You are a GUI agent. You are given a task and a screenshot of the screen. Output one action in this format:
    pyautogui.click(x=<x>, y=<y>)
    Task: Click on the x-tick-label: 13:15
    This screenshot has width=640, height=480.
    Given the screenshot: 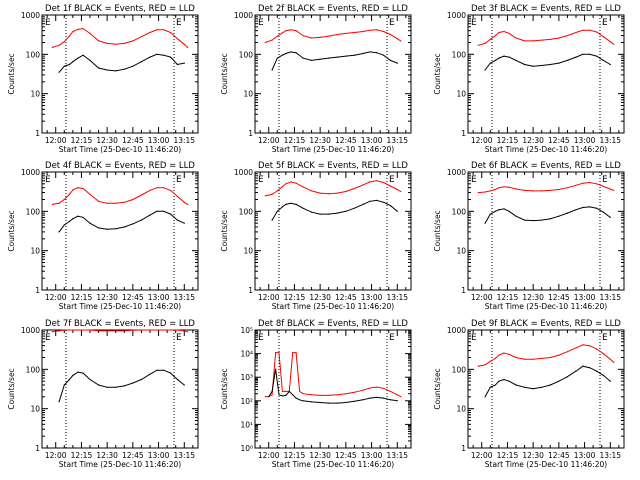 What is the action you would take?
    pyautogui.click(x=397, y=297)
    